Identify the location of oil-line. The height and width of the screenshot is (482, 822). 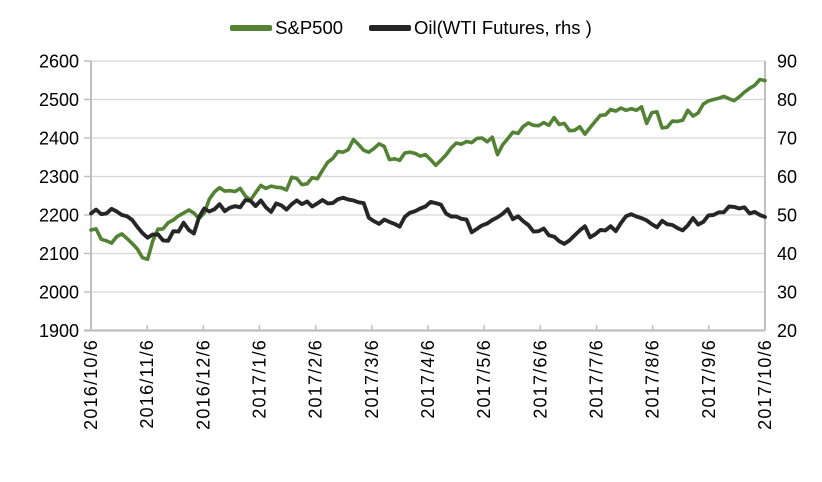
(428, 220).